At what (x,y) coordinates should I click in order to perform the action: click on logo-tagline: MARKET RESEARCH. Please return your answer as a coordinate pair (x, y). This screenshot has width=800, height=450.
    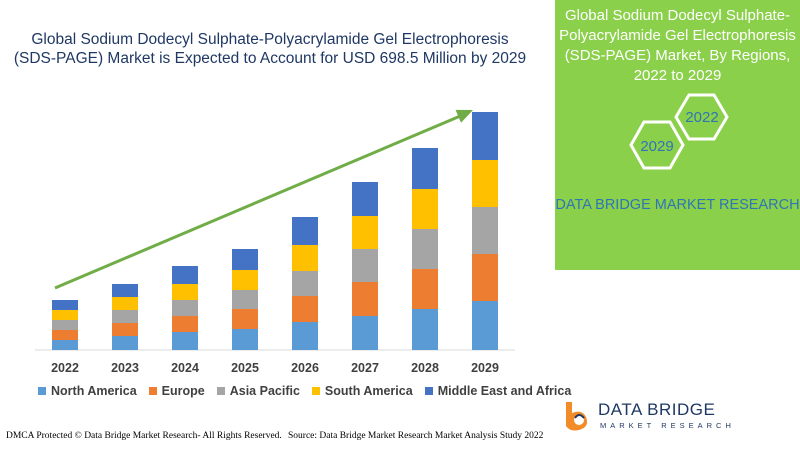
    Looking at the image, I should click on (667, 425).